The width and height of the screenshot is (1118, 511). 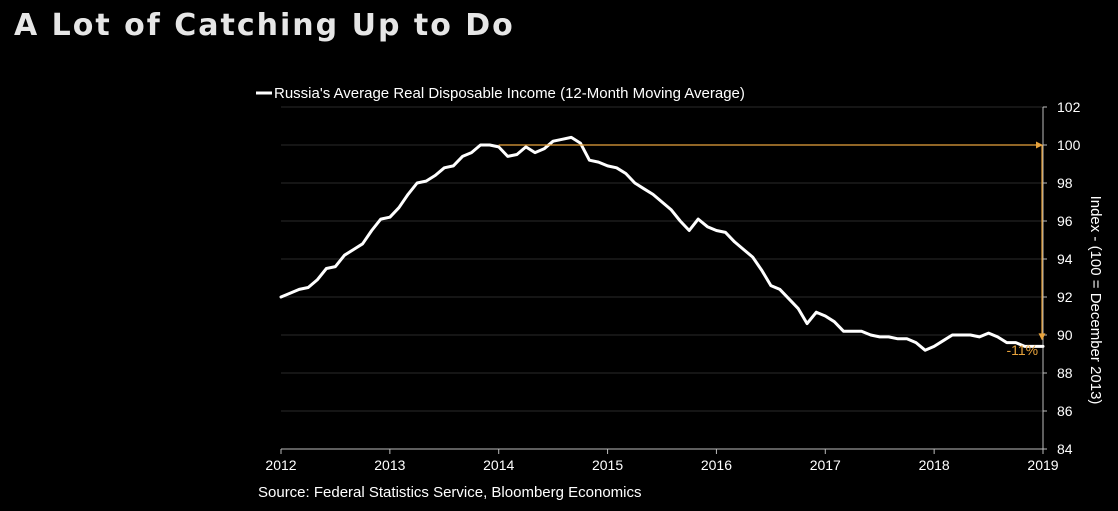 I want to click on y-tick-label: 102, so click(x=1069, y=107).